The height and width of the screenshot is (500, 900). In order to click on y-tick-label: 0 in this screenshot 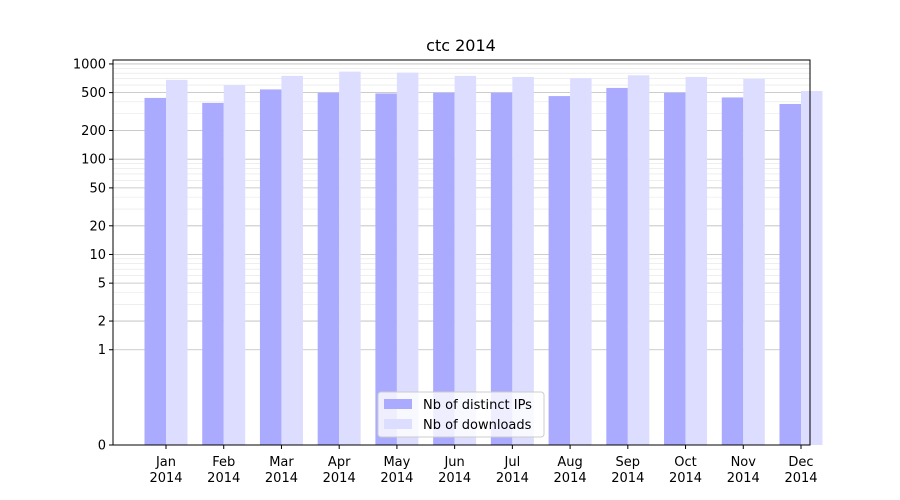, I will do `click(102, 446)`.